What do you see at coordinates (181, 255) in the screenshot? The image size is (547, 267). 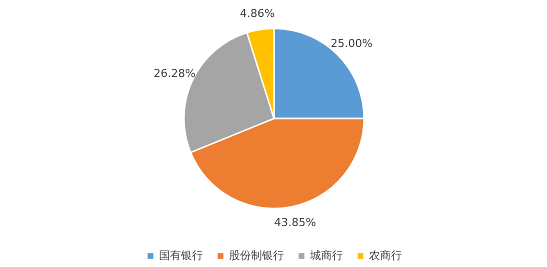 I see `legend-label: 国有银行` at bounding box center [181, 255].